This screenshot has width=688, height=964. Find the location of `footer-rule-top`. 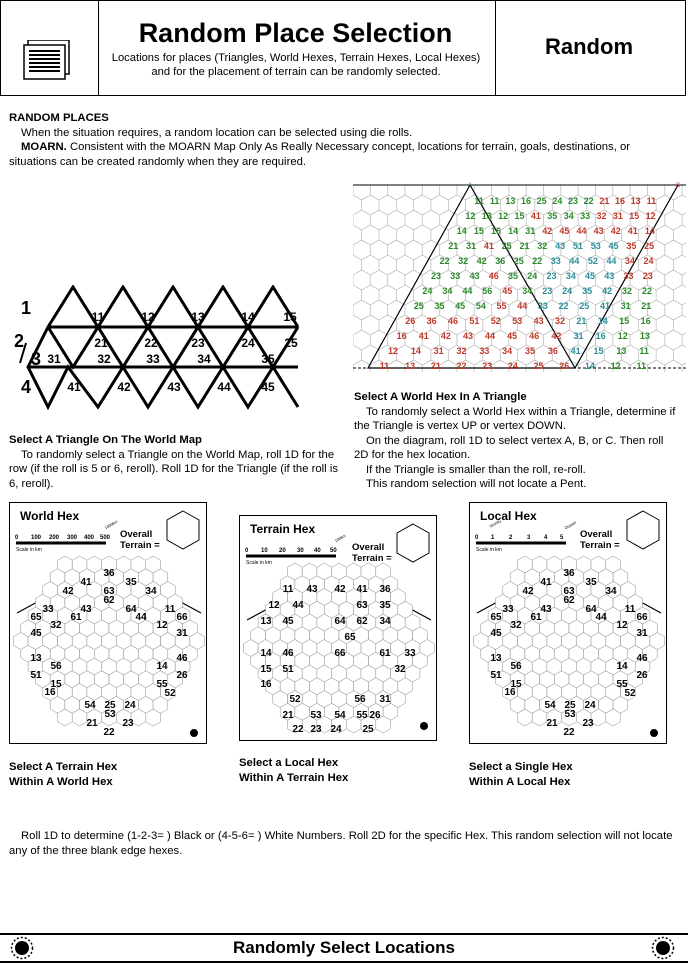

footer-rule-top is located at coordinates (344, 934).